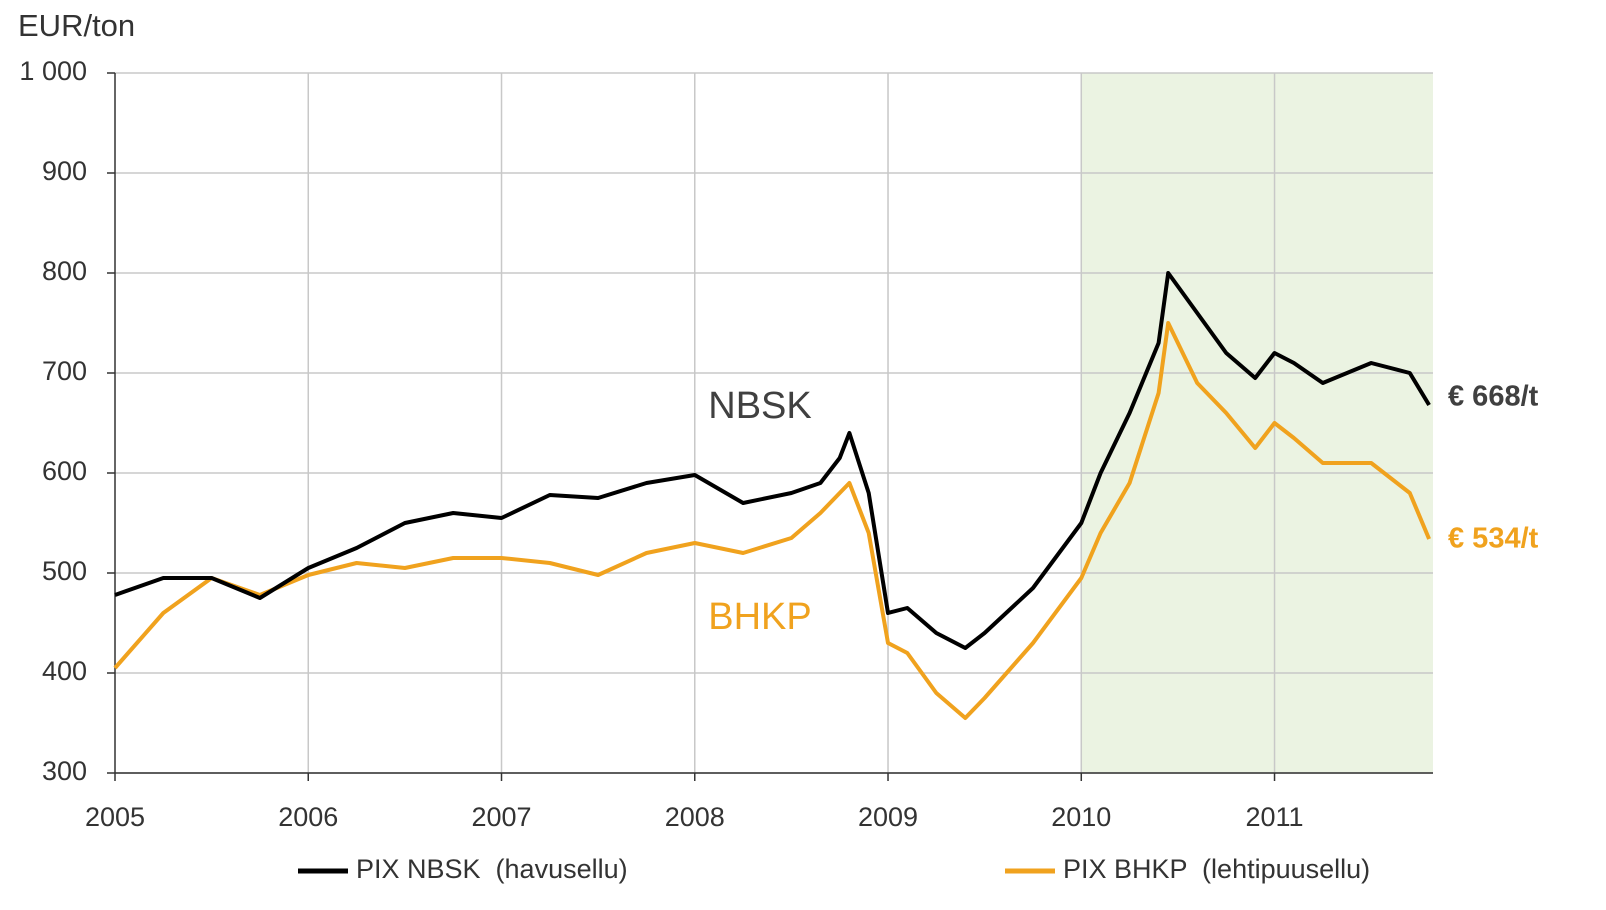  Describe the element at coordinates (64, 671) in the screenshot. I see `y-tick-label: 400` at that location.